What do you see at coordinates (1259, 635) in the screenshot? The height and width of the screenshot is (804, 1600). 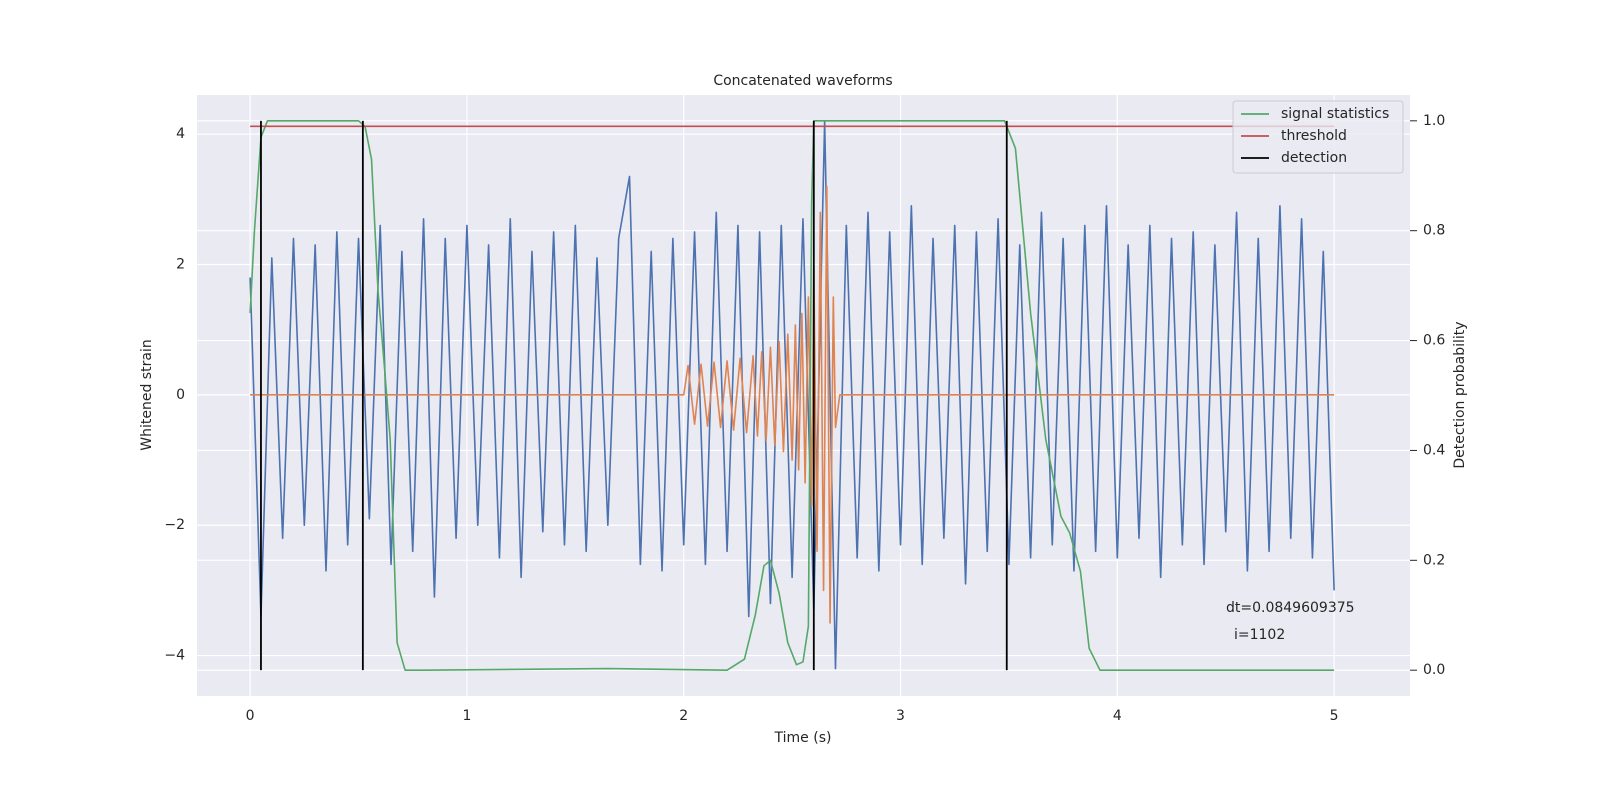 I see `annotation: i=1102` at bounding box center [1259, 635].